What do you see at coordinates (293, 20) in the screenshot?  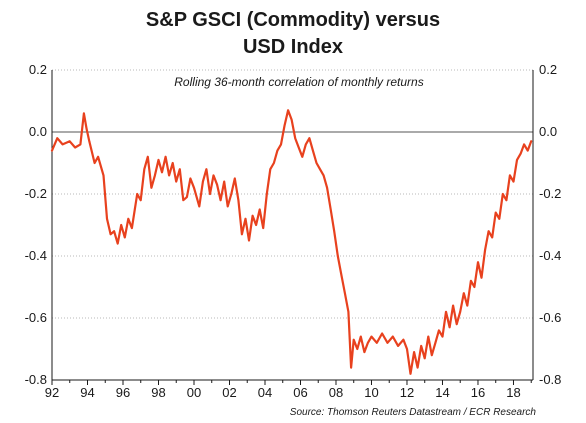 I see `chart-title-line1: S&P GSCI (Commodity) versus` at bounding box center [293, 20].